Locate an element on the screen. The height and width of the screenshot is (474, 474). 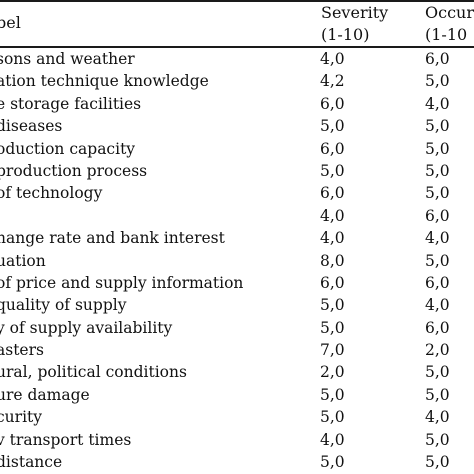
table-row: quality of supply 5,0 4,0 is located at coordinates (237, 305).